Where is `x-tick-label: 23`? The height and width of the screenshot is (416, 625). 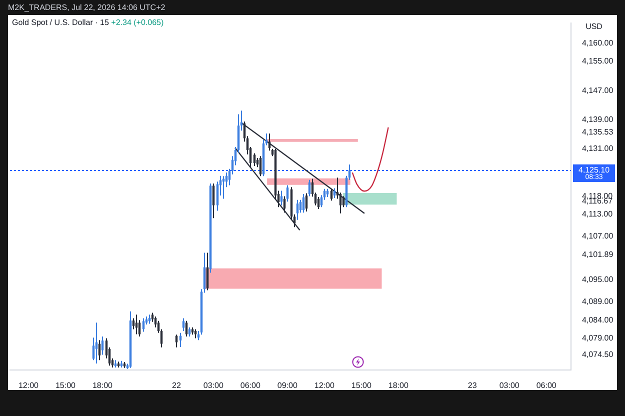
x-tick-label: 23 is located at coordinates (473, 385).